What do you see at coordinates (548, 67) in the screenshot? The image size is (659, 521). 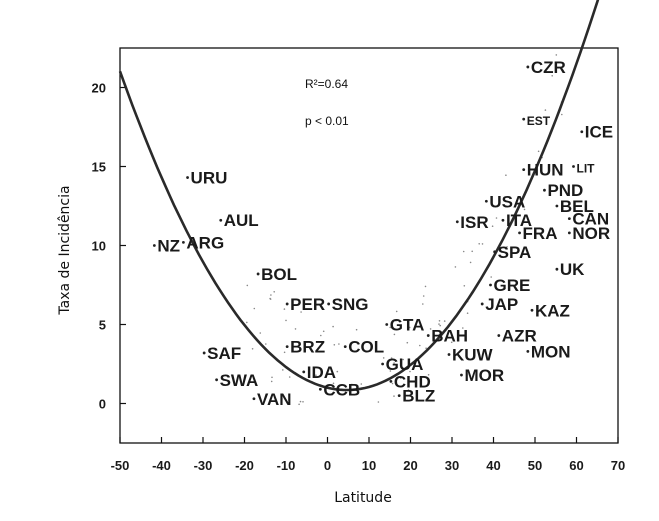 I see `point-label-czr: CZR` at bounding box center [548, 67].